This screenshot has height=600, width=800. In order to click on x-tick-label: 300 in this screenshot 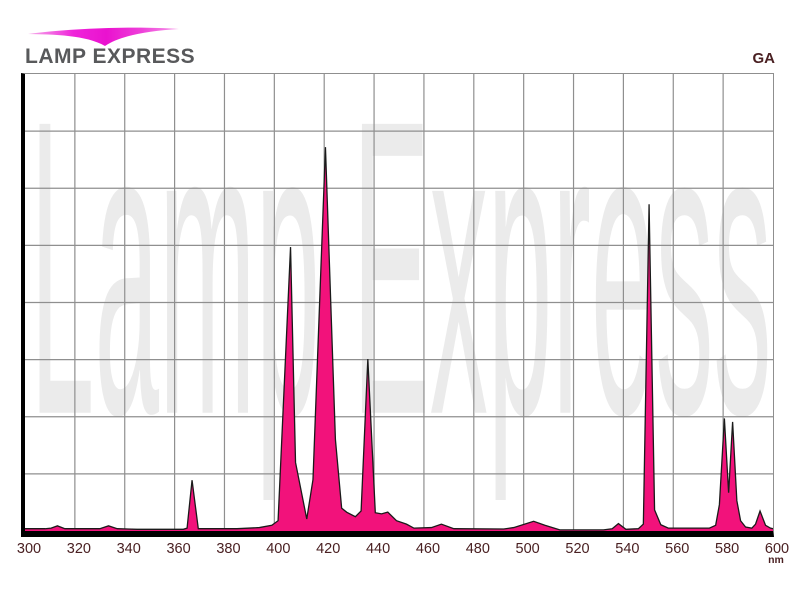, I will do `click(29, 549)`.